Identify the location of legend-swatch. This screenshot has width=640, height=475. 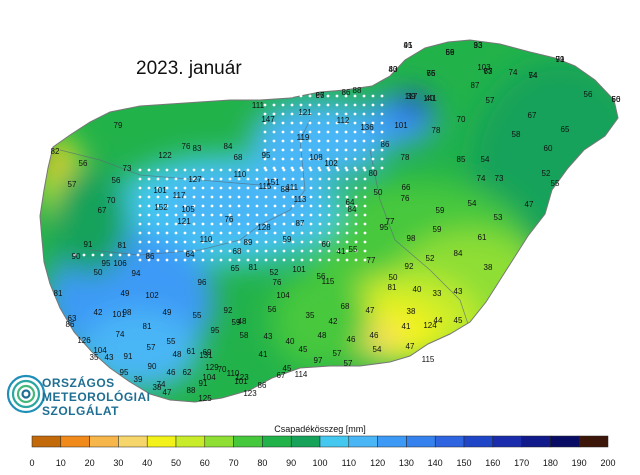
(277, 441).